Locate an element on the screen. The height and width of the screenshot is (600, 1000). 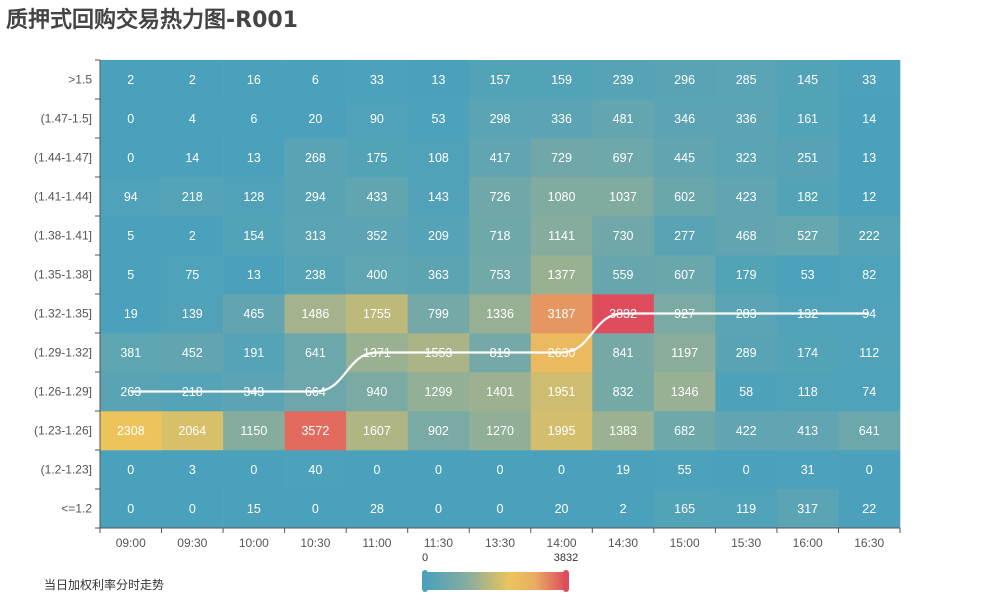
heatmap-cell-label: 128 is located at coordinates (253, 197).